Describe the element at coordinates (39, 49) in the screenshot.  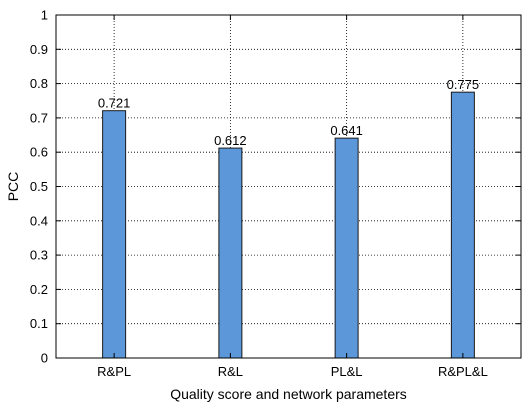
I see `y-tick-label: 0.9` at that location.